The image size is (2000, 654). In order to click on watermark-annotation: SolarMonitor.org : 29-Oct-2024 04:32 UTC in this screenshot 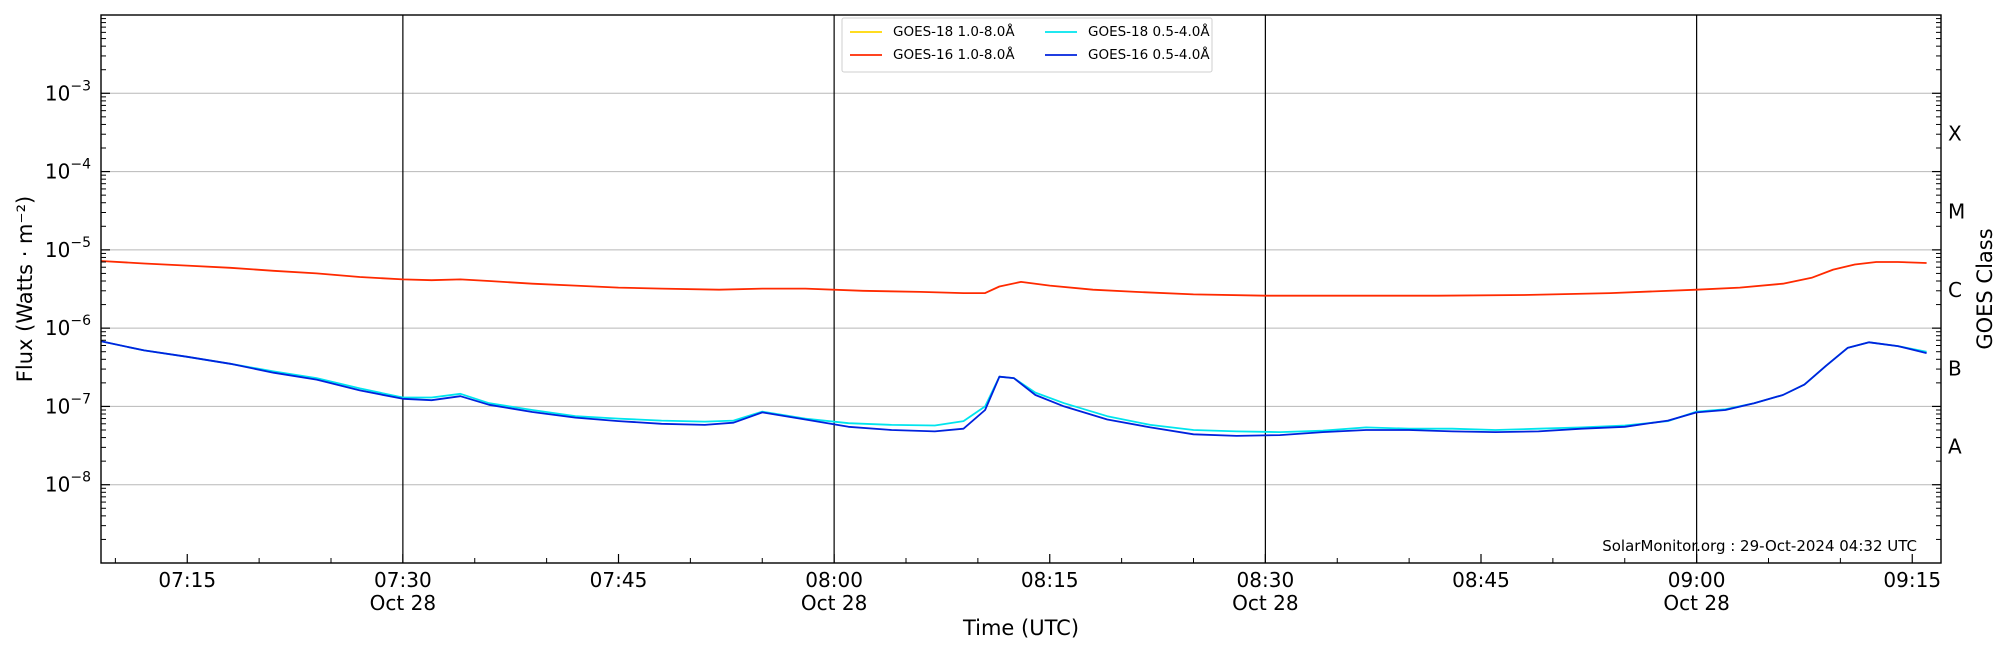, I will do `click(1759, 546)`.